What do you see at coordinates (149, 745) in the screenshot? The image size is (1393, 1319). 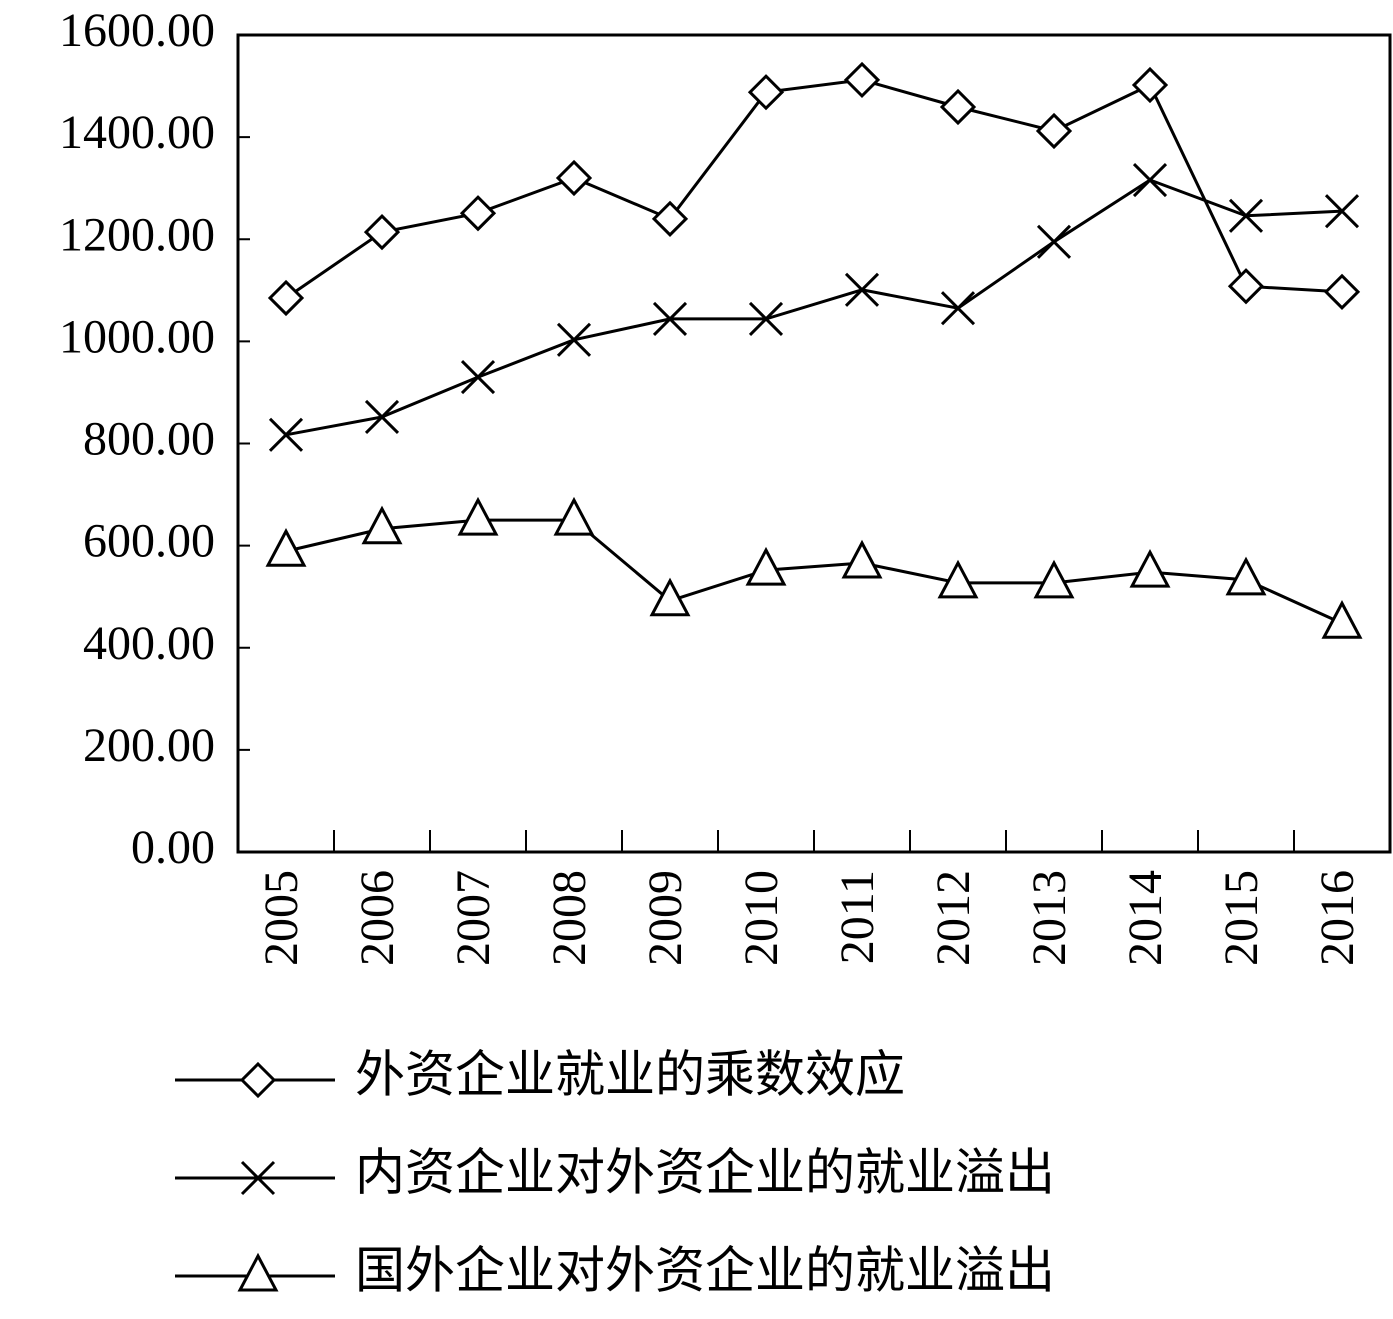 I see `y-tick-label: 200.00` at bounding box center [149, 745].